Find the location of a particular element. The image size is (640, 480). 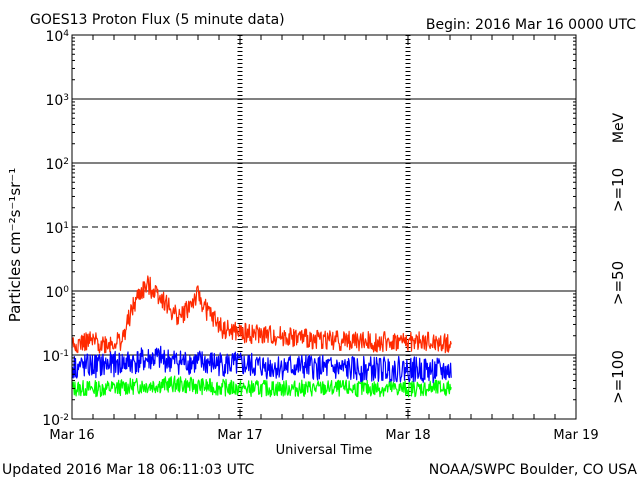

y-tick-label: 103 is located at coordinates (57, 101).